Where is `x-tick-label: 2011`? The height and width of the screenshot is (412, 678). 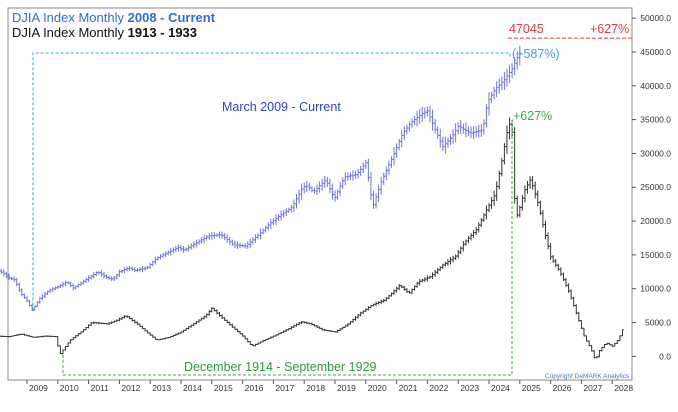
x-tick-label: 2011 is located at coordinates (100, 388).